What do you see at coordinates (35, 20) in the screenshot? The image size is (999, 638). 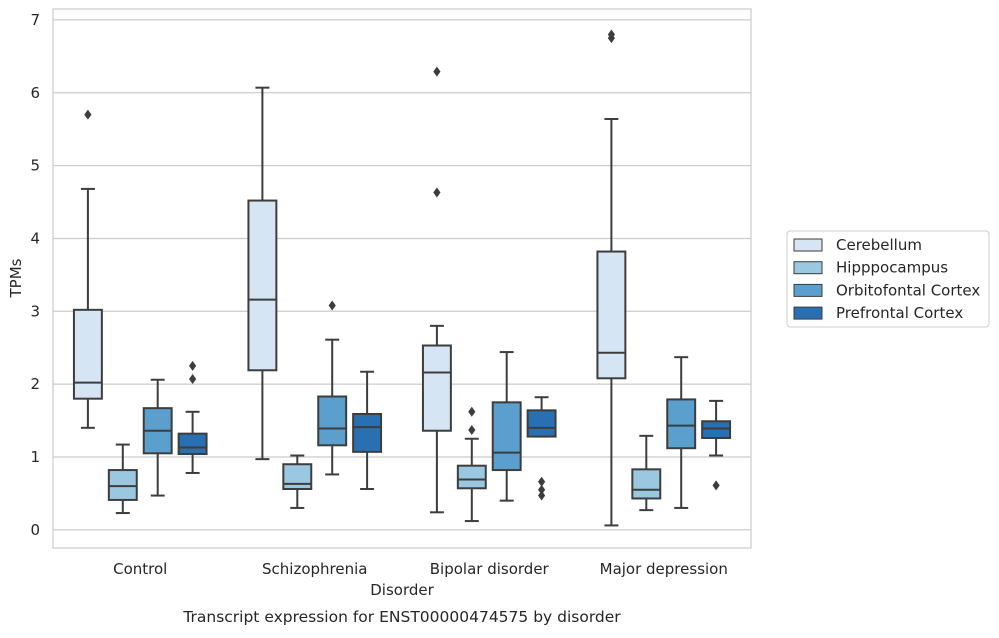 I see `y-tick-label: 7` at bounding box center [35, 20].